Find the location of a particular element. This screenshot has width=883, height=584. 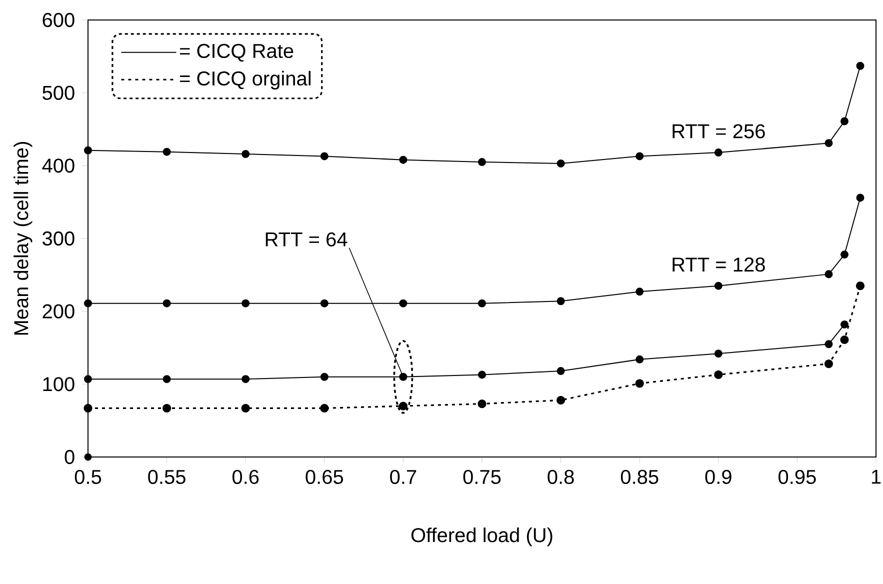

y-tick-label: 500 is located at coordinates (58, 93).